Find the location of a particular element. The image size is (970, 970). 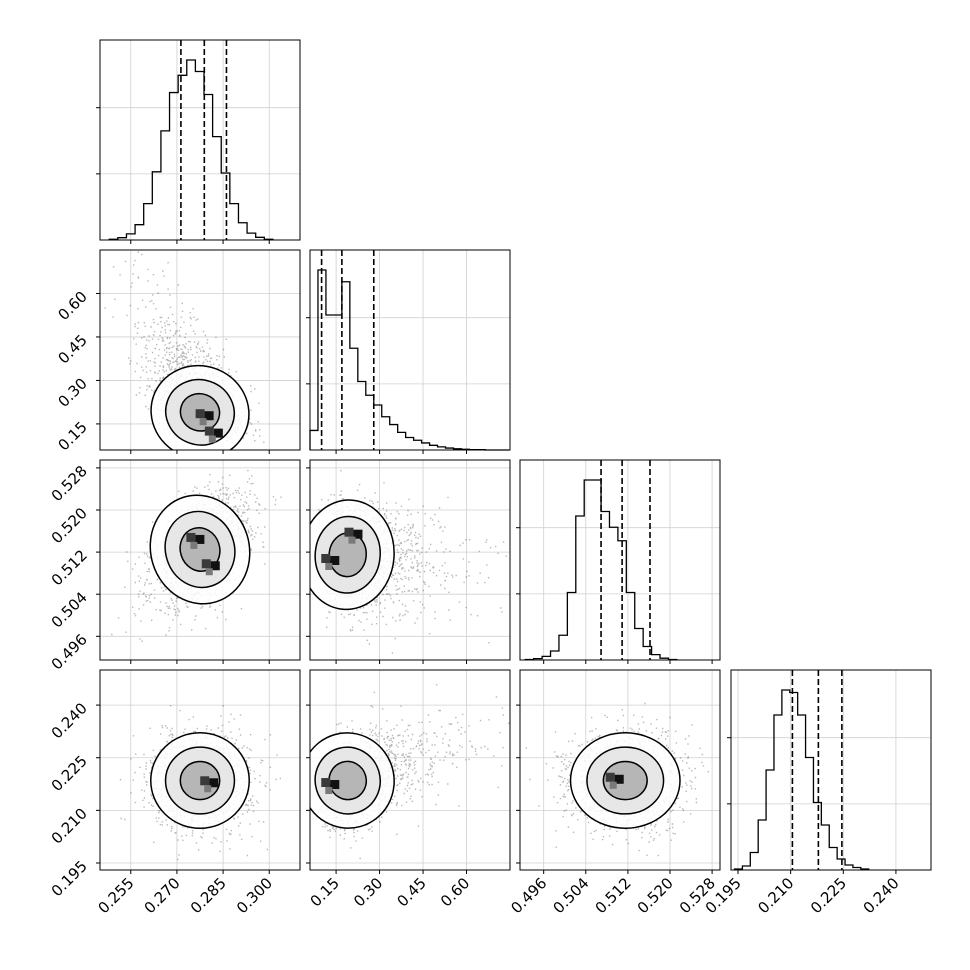

y-tick-label-p4: 0.195 is located at coordinates (69, 878).